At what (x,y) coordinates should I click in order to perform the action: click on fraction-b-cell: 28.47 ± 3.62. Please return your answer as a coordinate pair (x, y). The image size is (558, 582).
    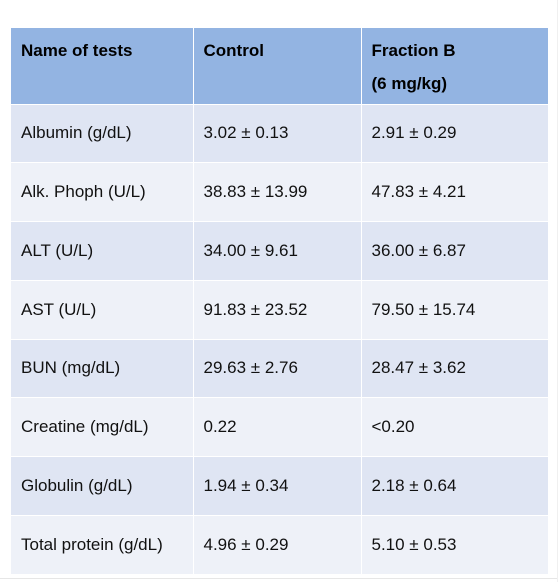
    Looking at the image, I should click on (454, 368).